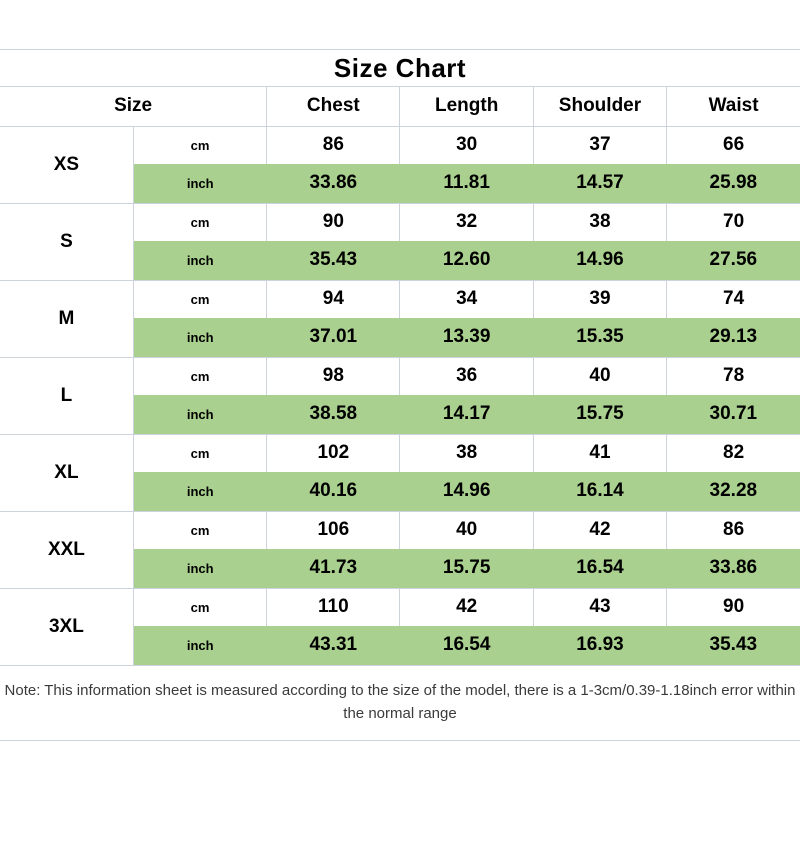  Describe the element at coordinates (333, 492) in the screenshot. I see `chest-inch-value: 40.16` at that location.